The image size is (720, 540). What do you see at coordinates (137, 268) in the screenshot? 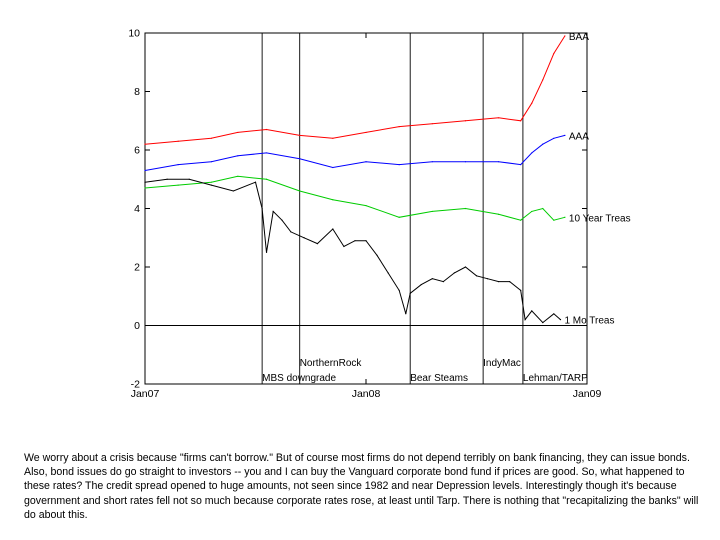
I see `y-tick-label: 2` at bounding box center [137, 268].